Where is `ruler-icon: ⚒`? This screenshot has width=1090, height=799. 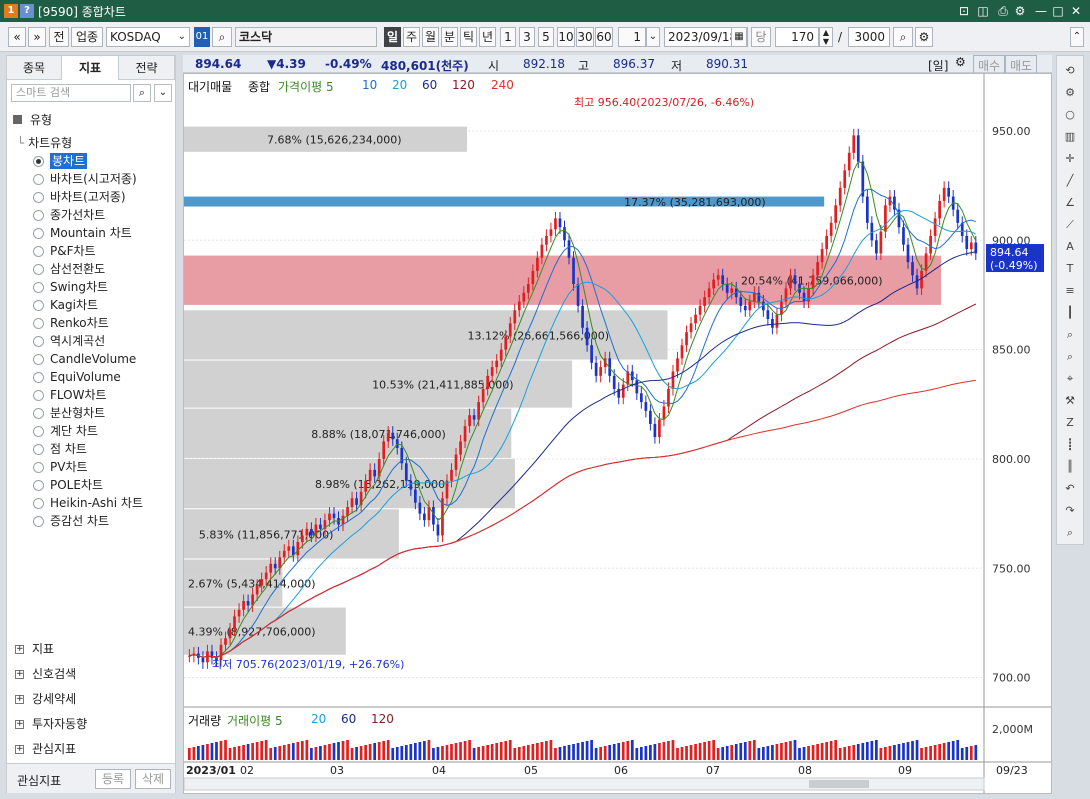 ruler-icon: ⚒ is located at coordinates (1070, 400).